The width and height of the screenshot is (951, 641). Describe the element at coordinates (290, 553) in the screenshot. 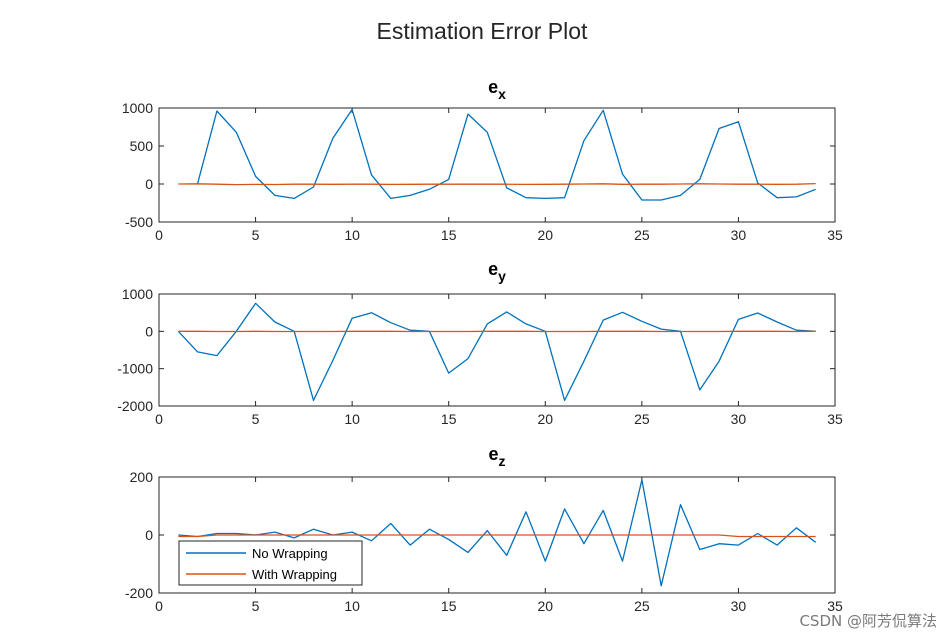

I see `legend-label-no-wrapping: No Wrapping` at that location.